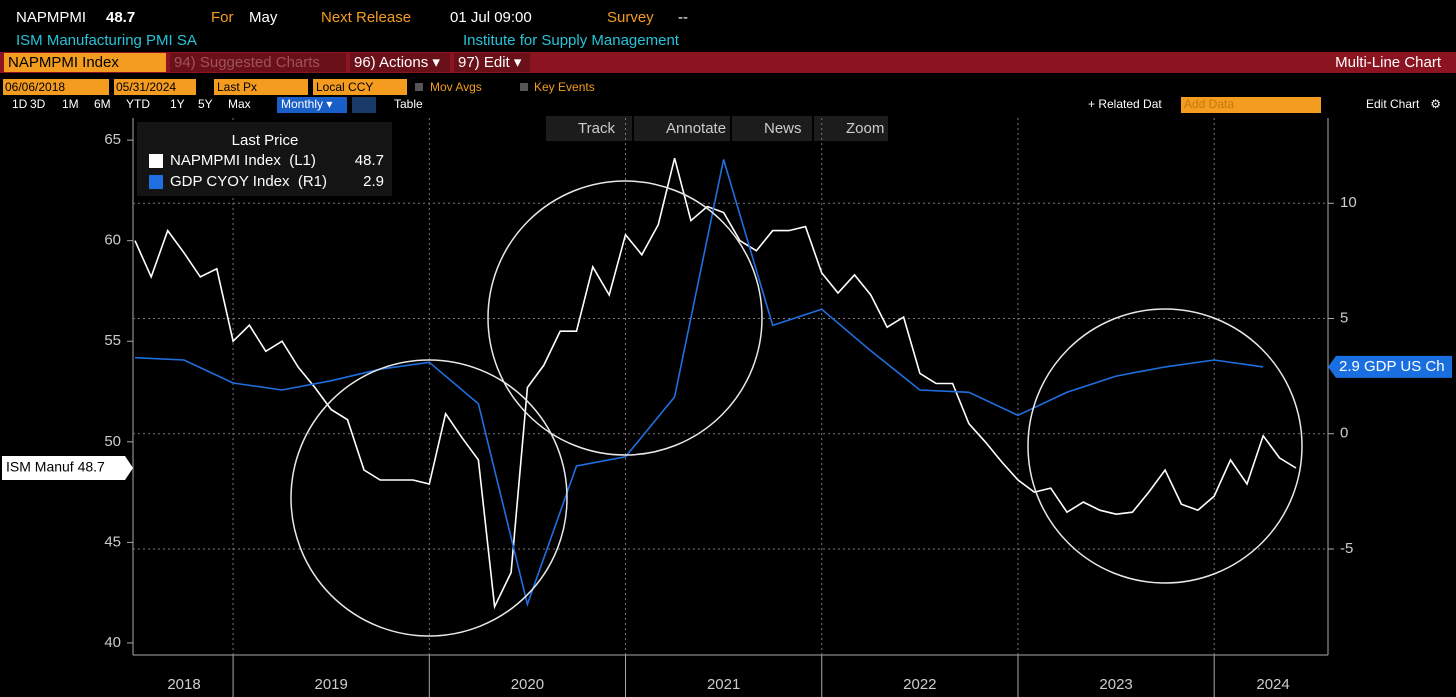 The width and height of the screenshot is (1456, 697). What do you see at coordinates (527, 684) in the screenshot?
I see `x-tick-label: 2020` at bounding box center [527, 684].